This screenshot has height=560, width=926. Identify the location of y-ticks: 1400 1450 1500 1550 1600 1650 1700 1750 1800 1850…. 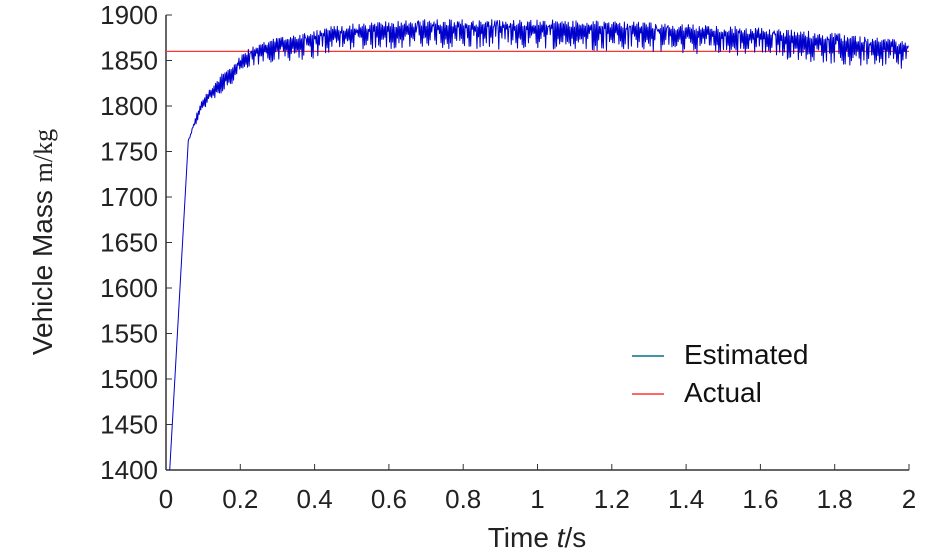
(136, 242).